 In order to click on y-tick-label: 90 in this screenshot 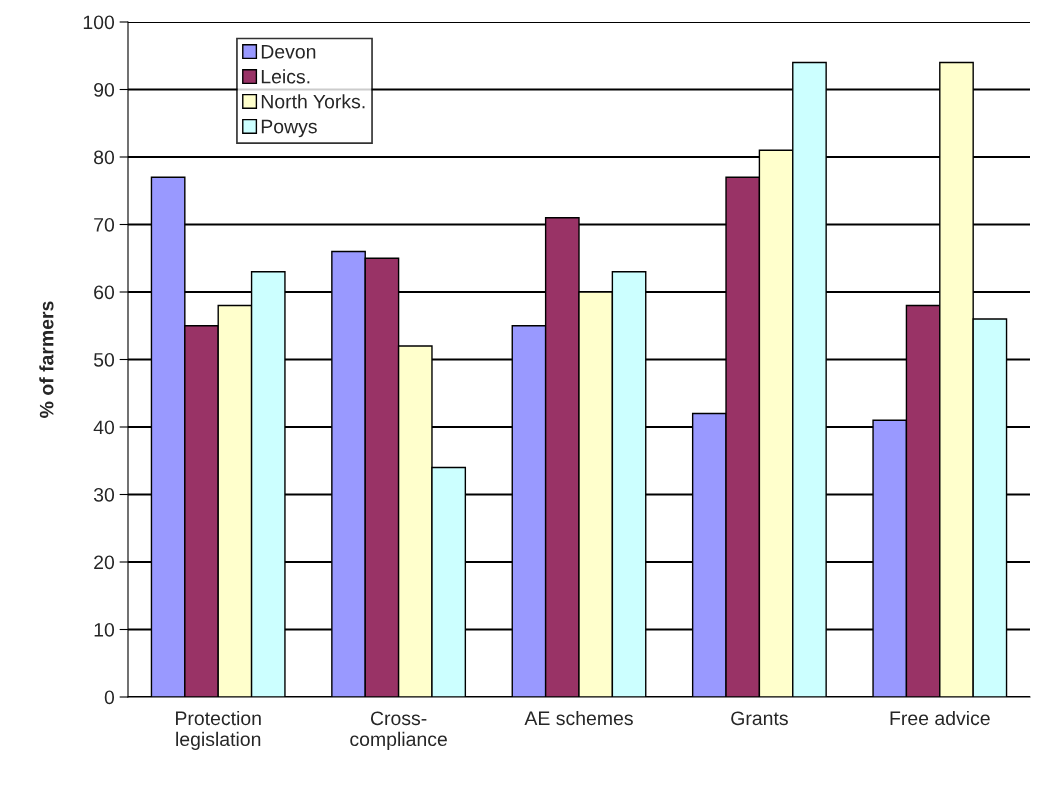, I will do `click(104, 89)`.